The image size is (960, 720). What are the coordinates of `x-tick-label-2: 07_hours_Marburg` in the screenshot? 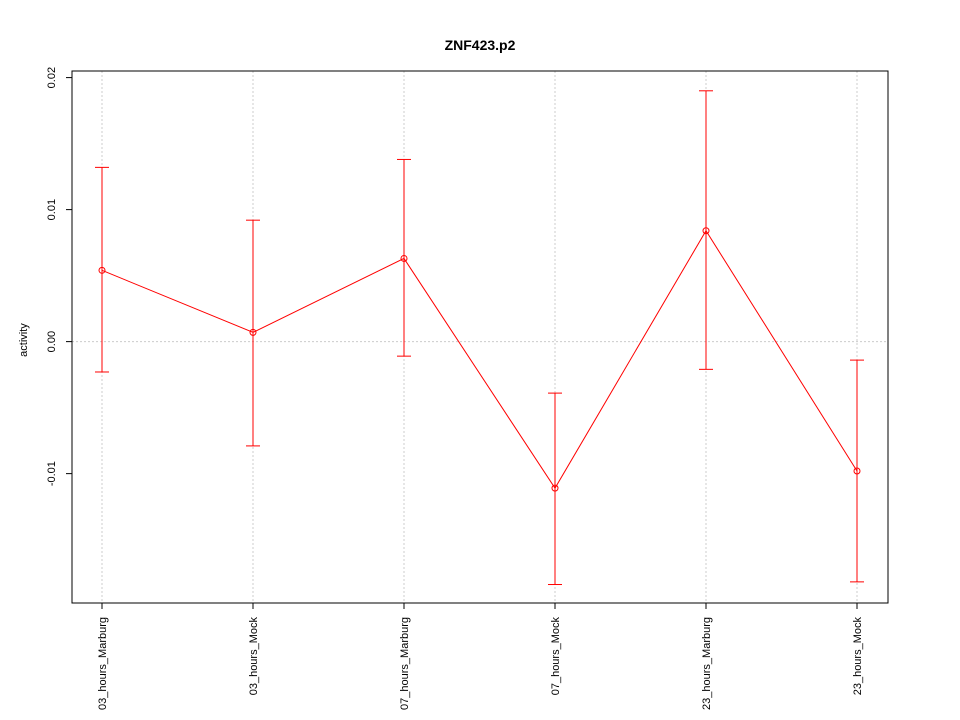 It's located at (405, 663).